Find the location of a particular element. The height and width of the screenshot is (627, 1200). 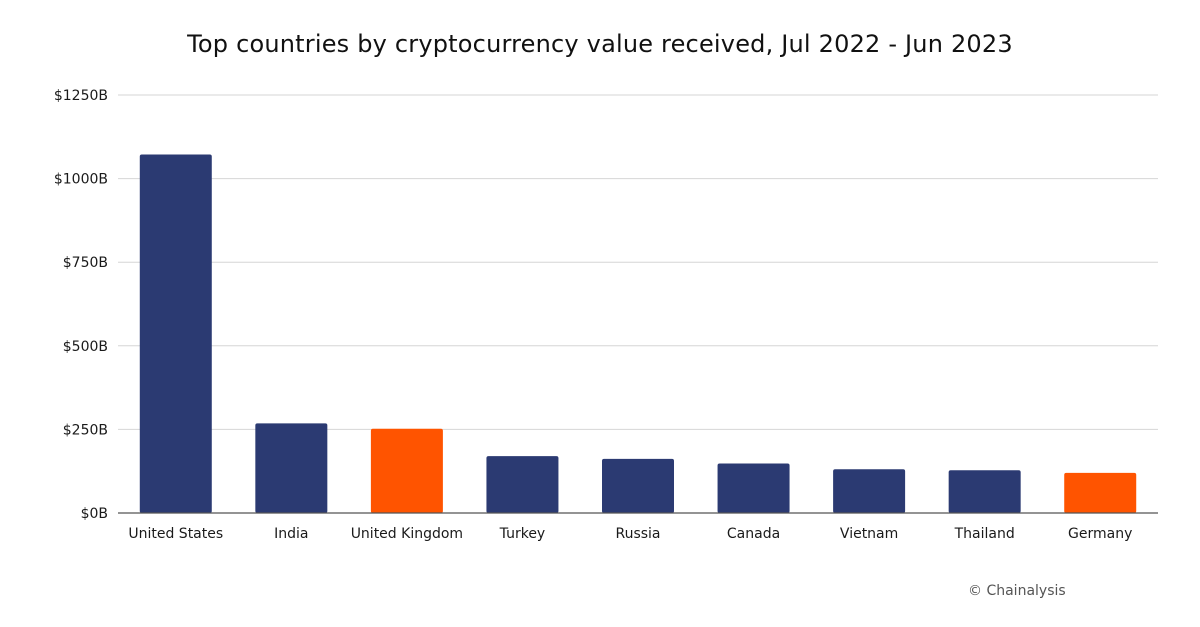

y-tick-label: $500B is located at coordinates (85, 347).